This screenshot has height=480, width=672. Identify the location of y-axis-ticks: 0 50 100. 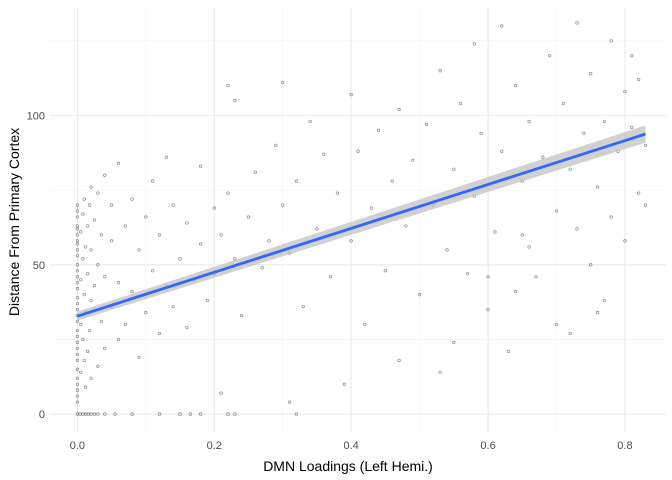
(36, 265).